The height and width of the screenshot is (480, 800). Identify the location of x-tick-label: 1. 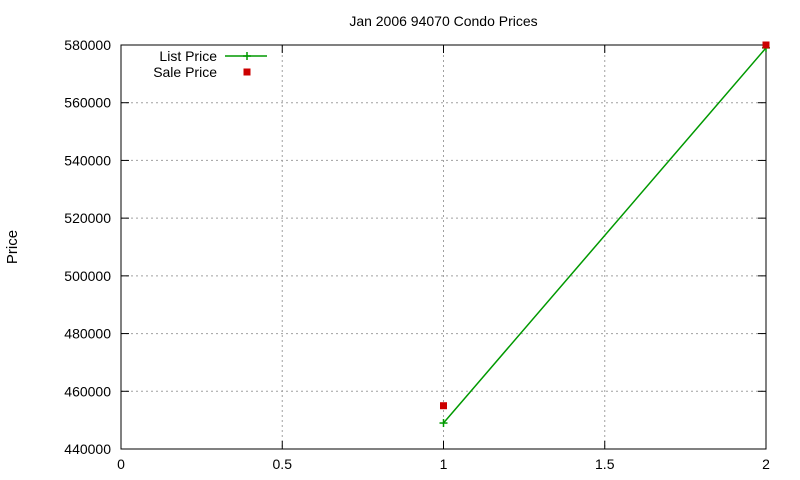
(444, 464).